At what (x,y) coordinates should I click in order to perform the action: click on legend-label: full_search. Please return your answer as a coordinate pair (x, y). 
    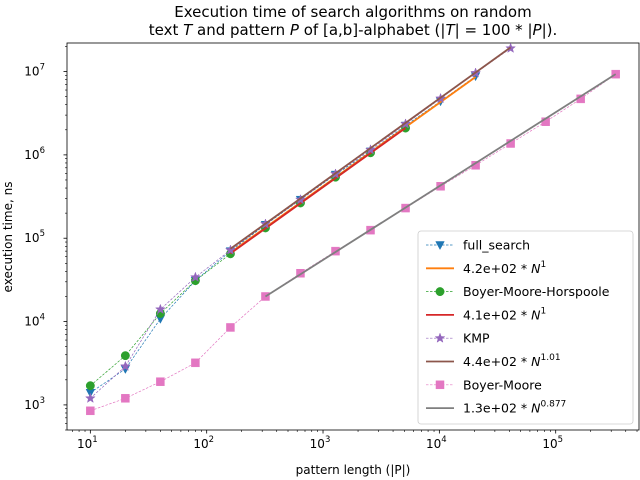
    Looking at the image, I should click on (496, 245).